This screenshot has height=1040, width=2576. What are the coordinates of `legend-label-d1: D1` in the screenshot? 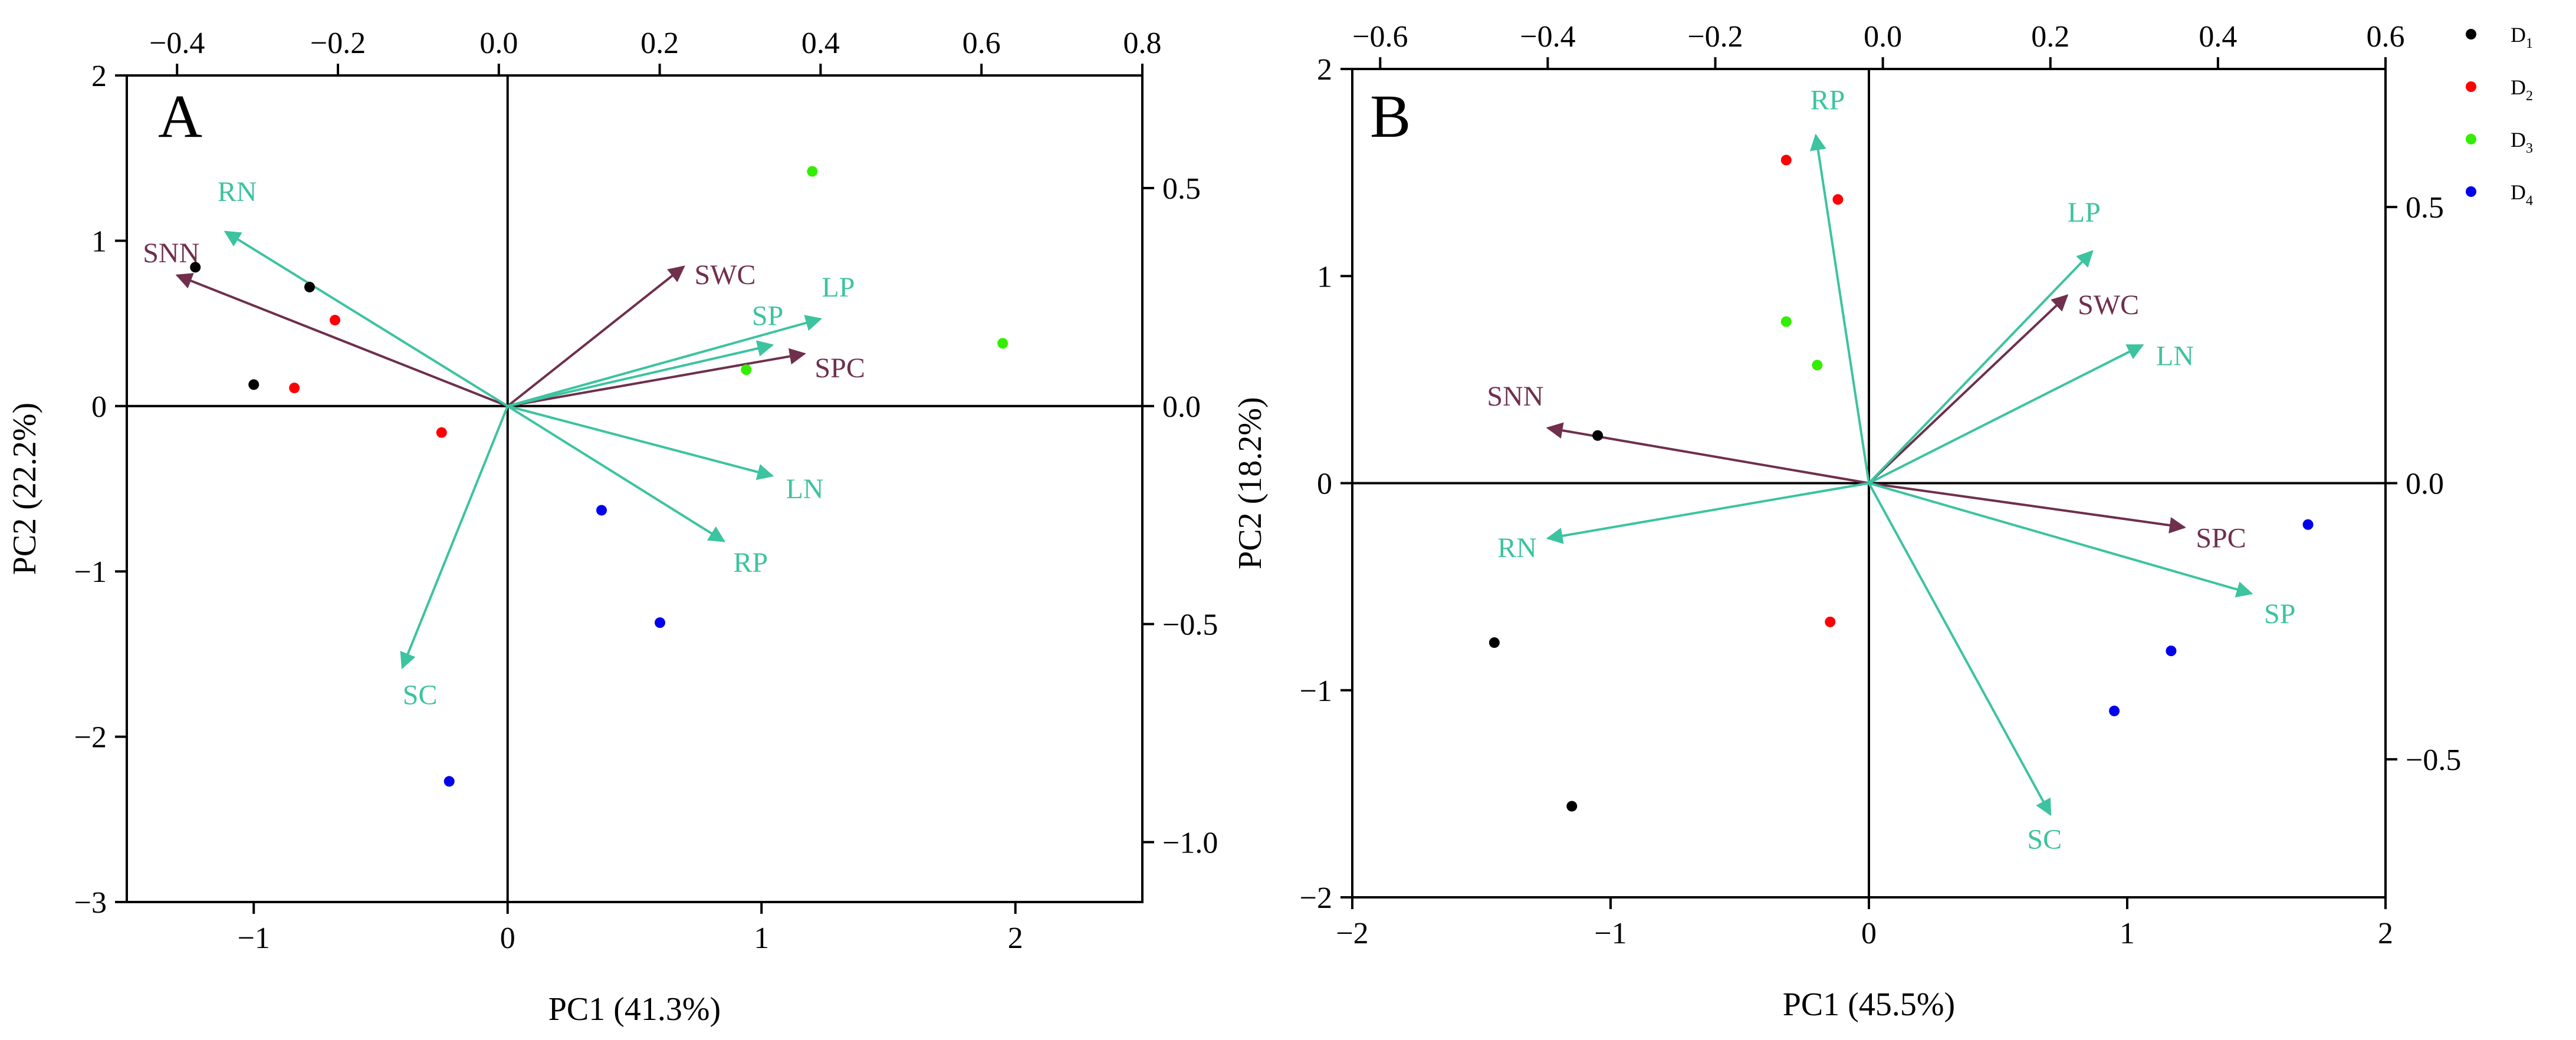 It's located at (2522, 37).